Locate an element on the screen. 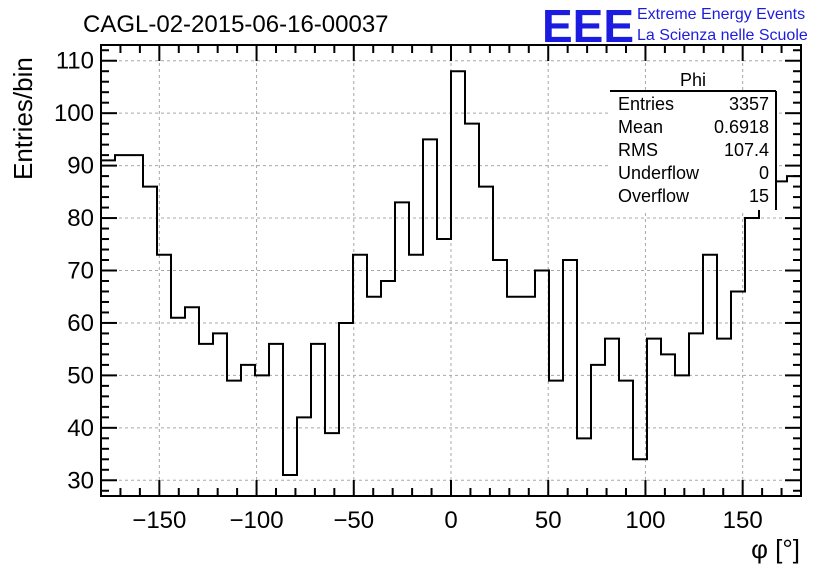  x-tick-label: 50 is located at coordinates (548, 520).